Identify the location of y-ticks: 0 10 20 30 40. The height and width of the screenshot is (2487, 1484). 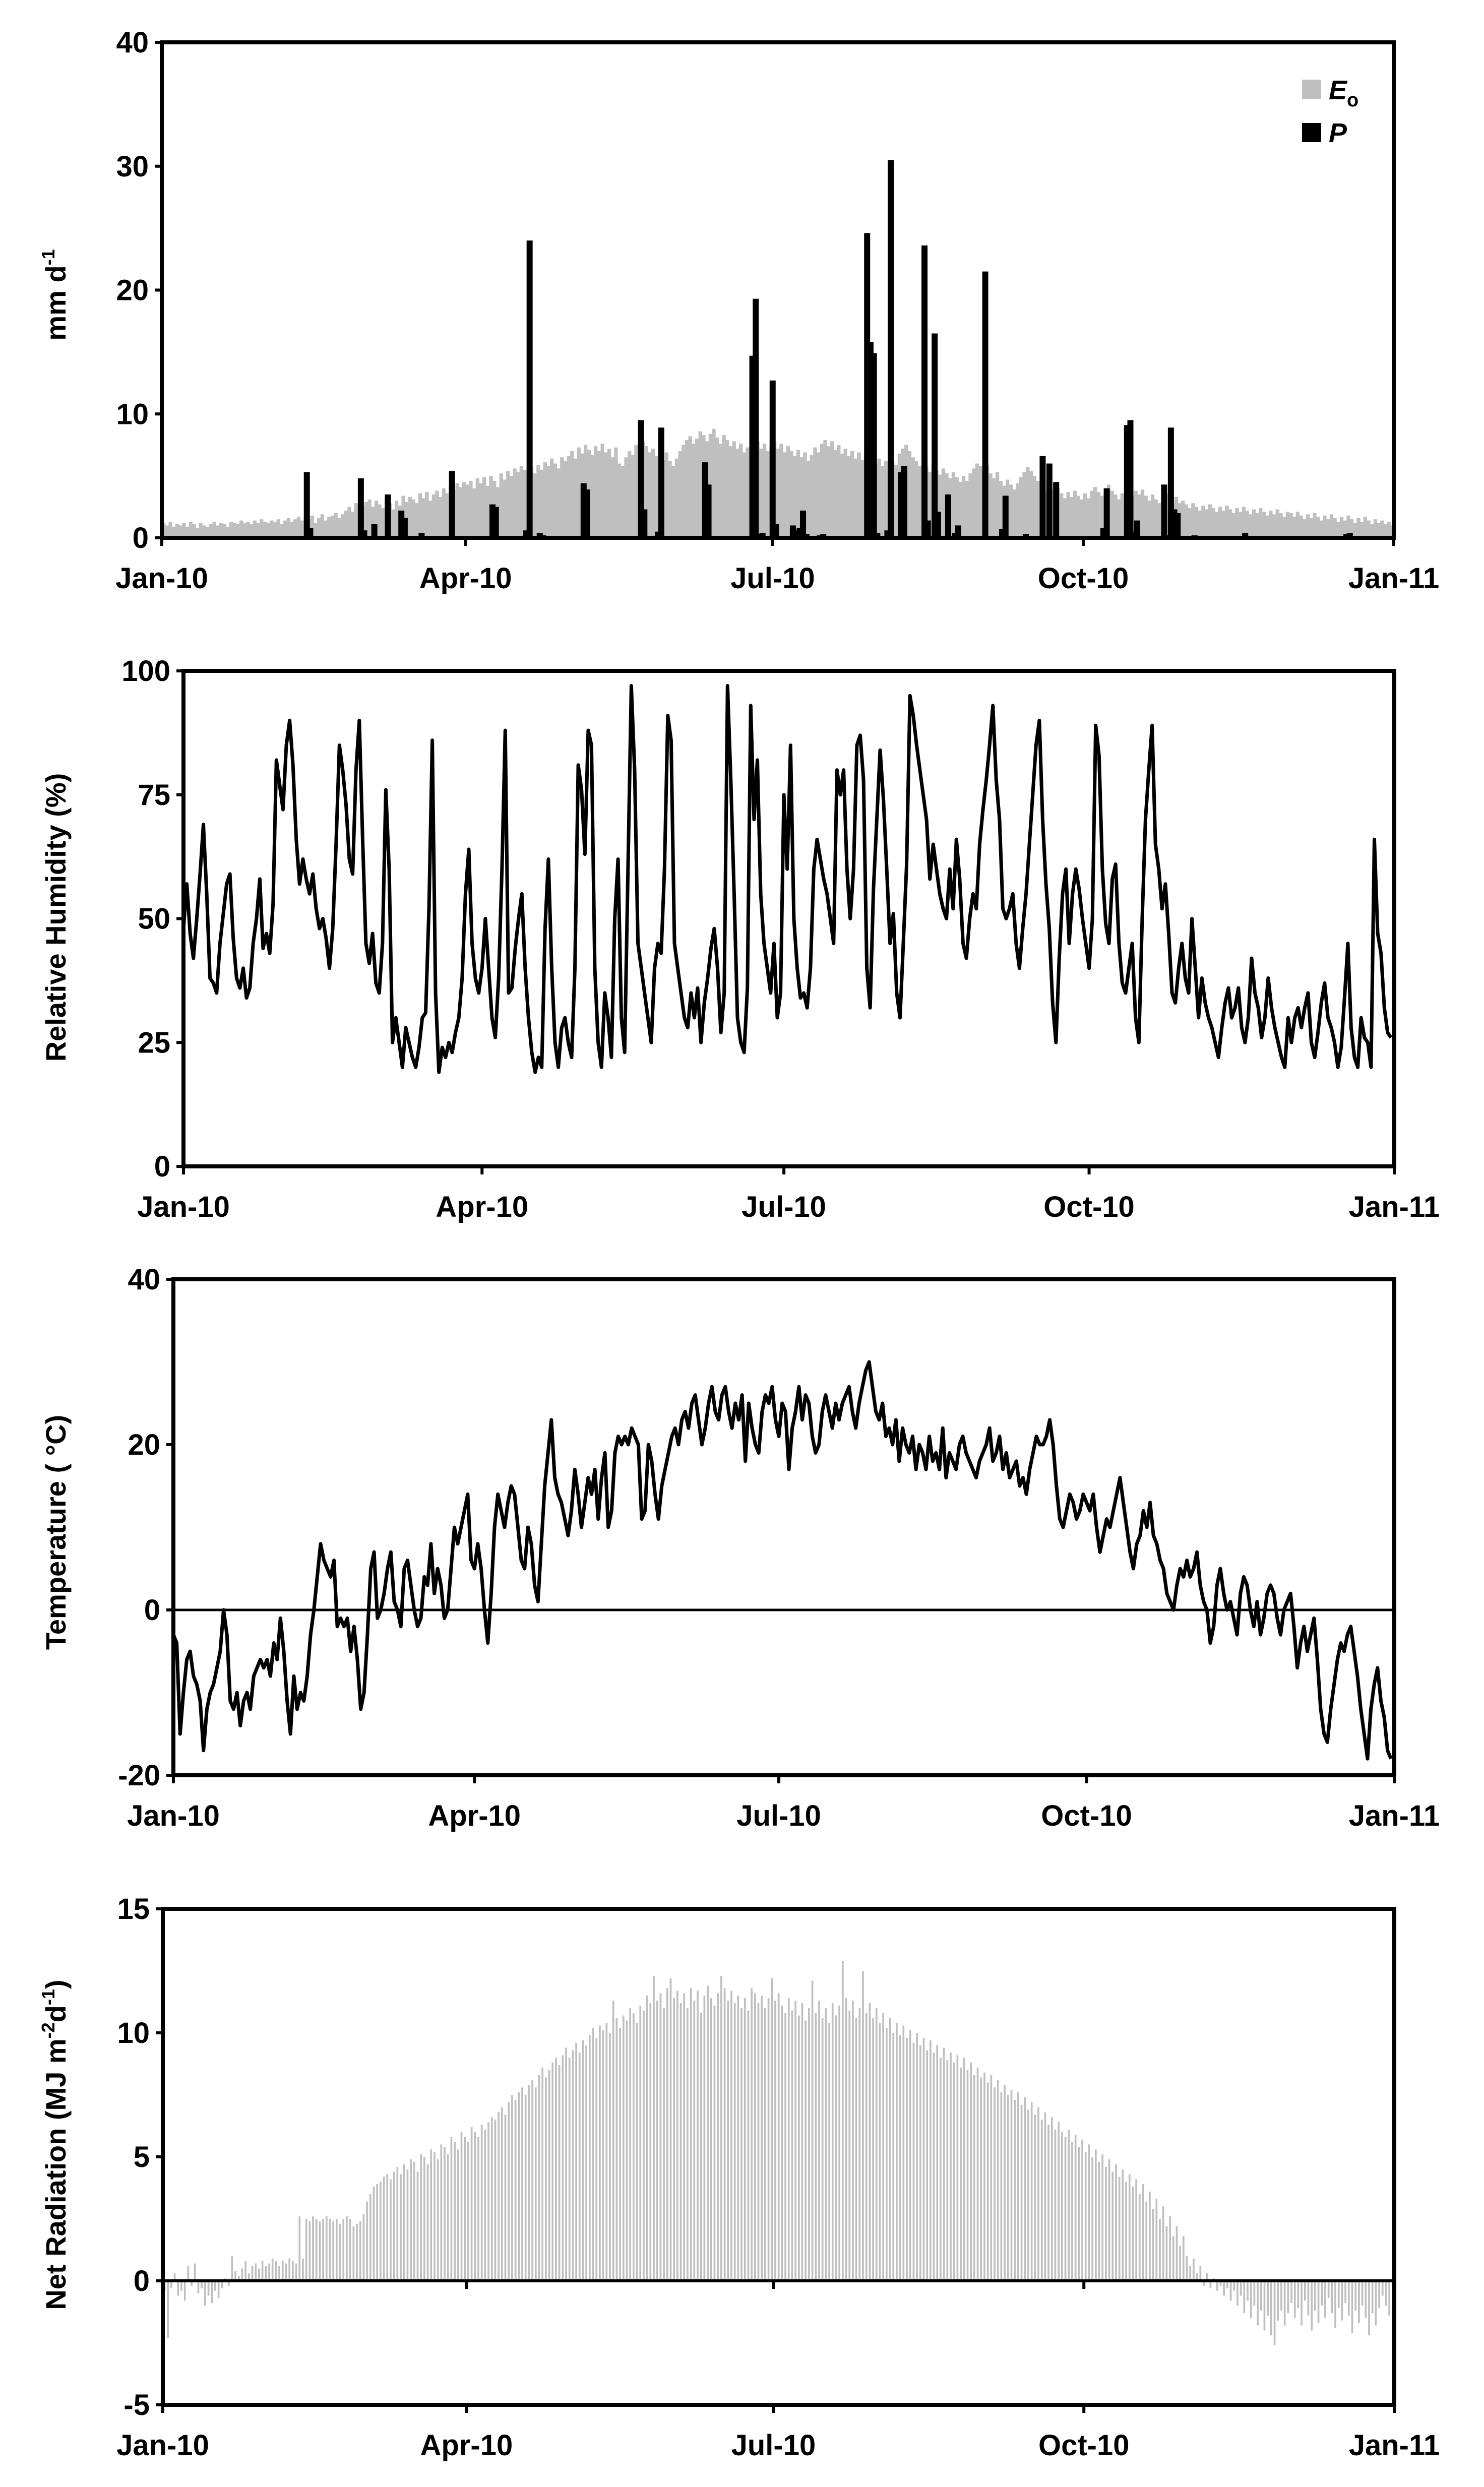
(139, 290).